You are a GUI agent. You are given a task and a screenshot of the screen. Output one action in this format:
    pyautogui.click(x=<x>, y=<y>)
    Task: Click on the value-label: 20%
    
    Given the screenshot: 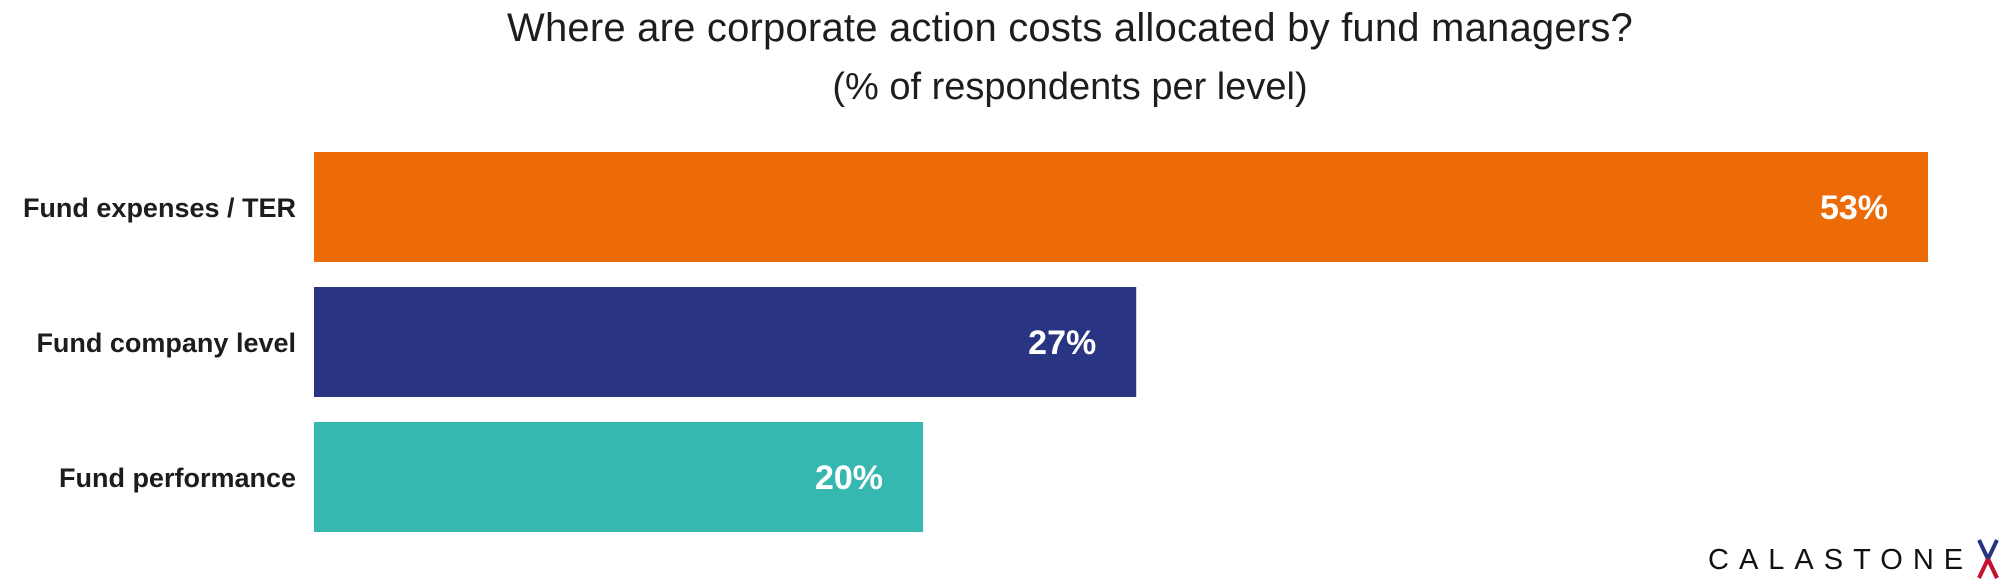 What is the action you would take?
    pyautogui.click(x=849, y=478)
    